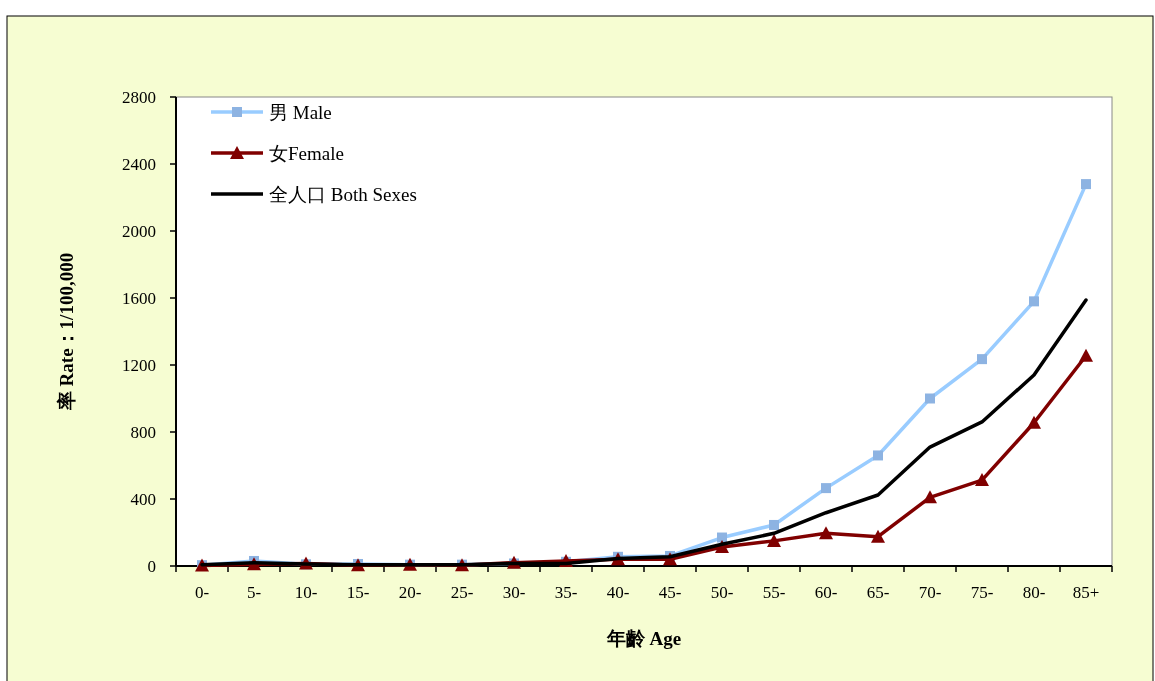 The width and height of the screenshot is (1155, 681). I want to click on y-tick-label: 800, so click(143, 432).